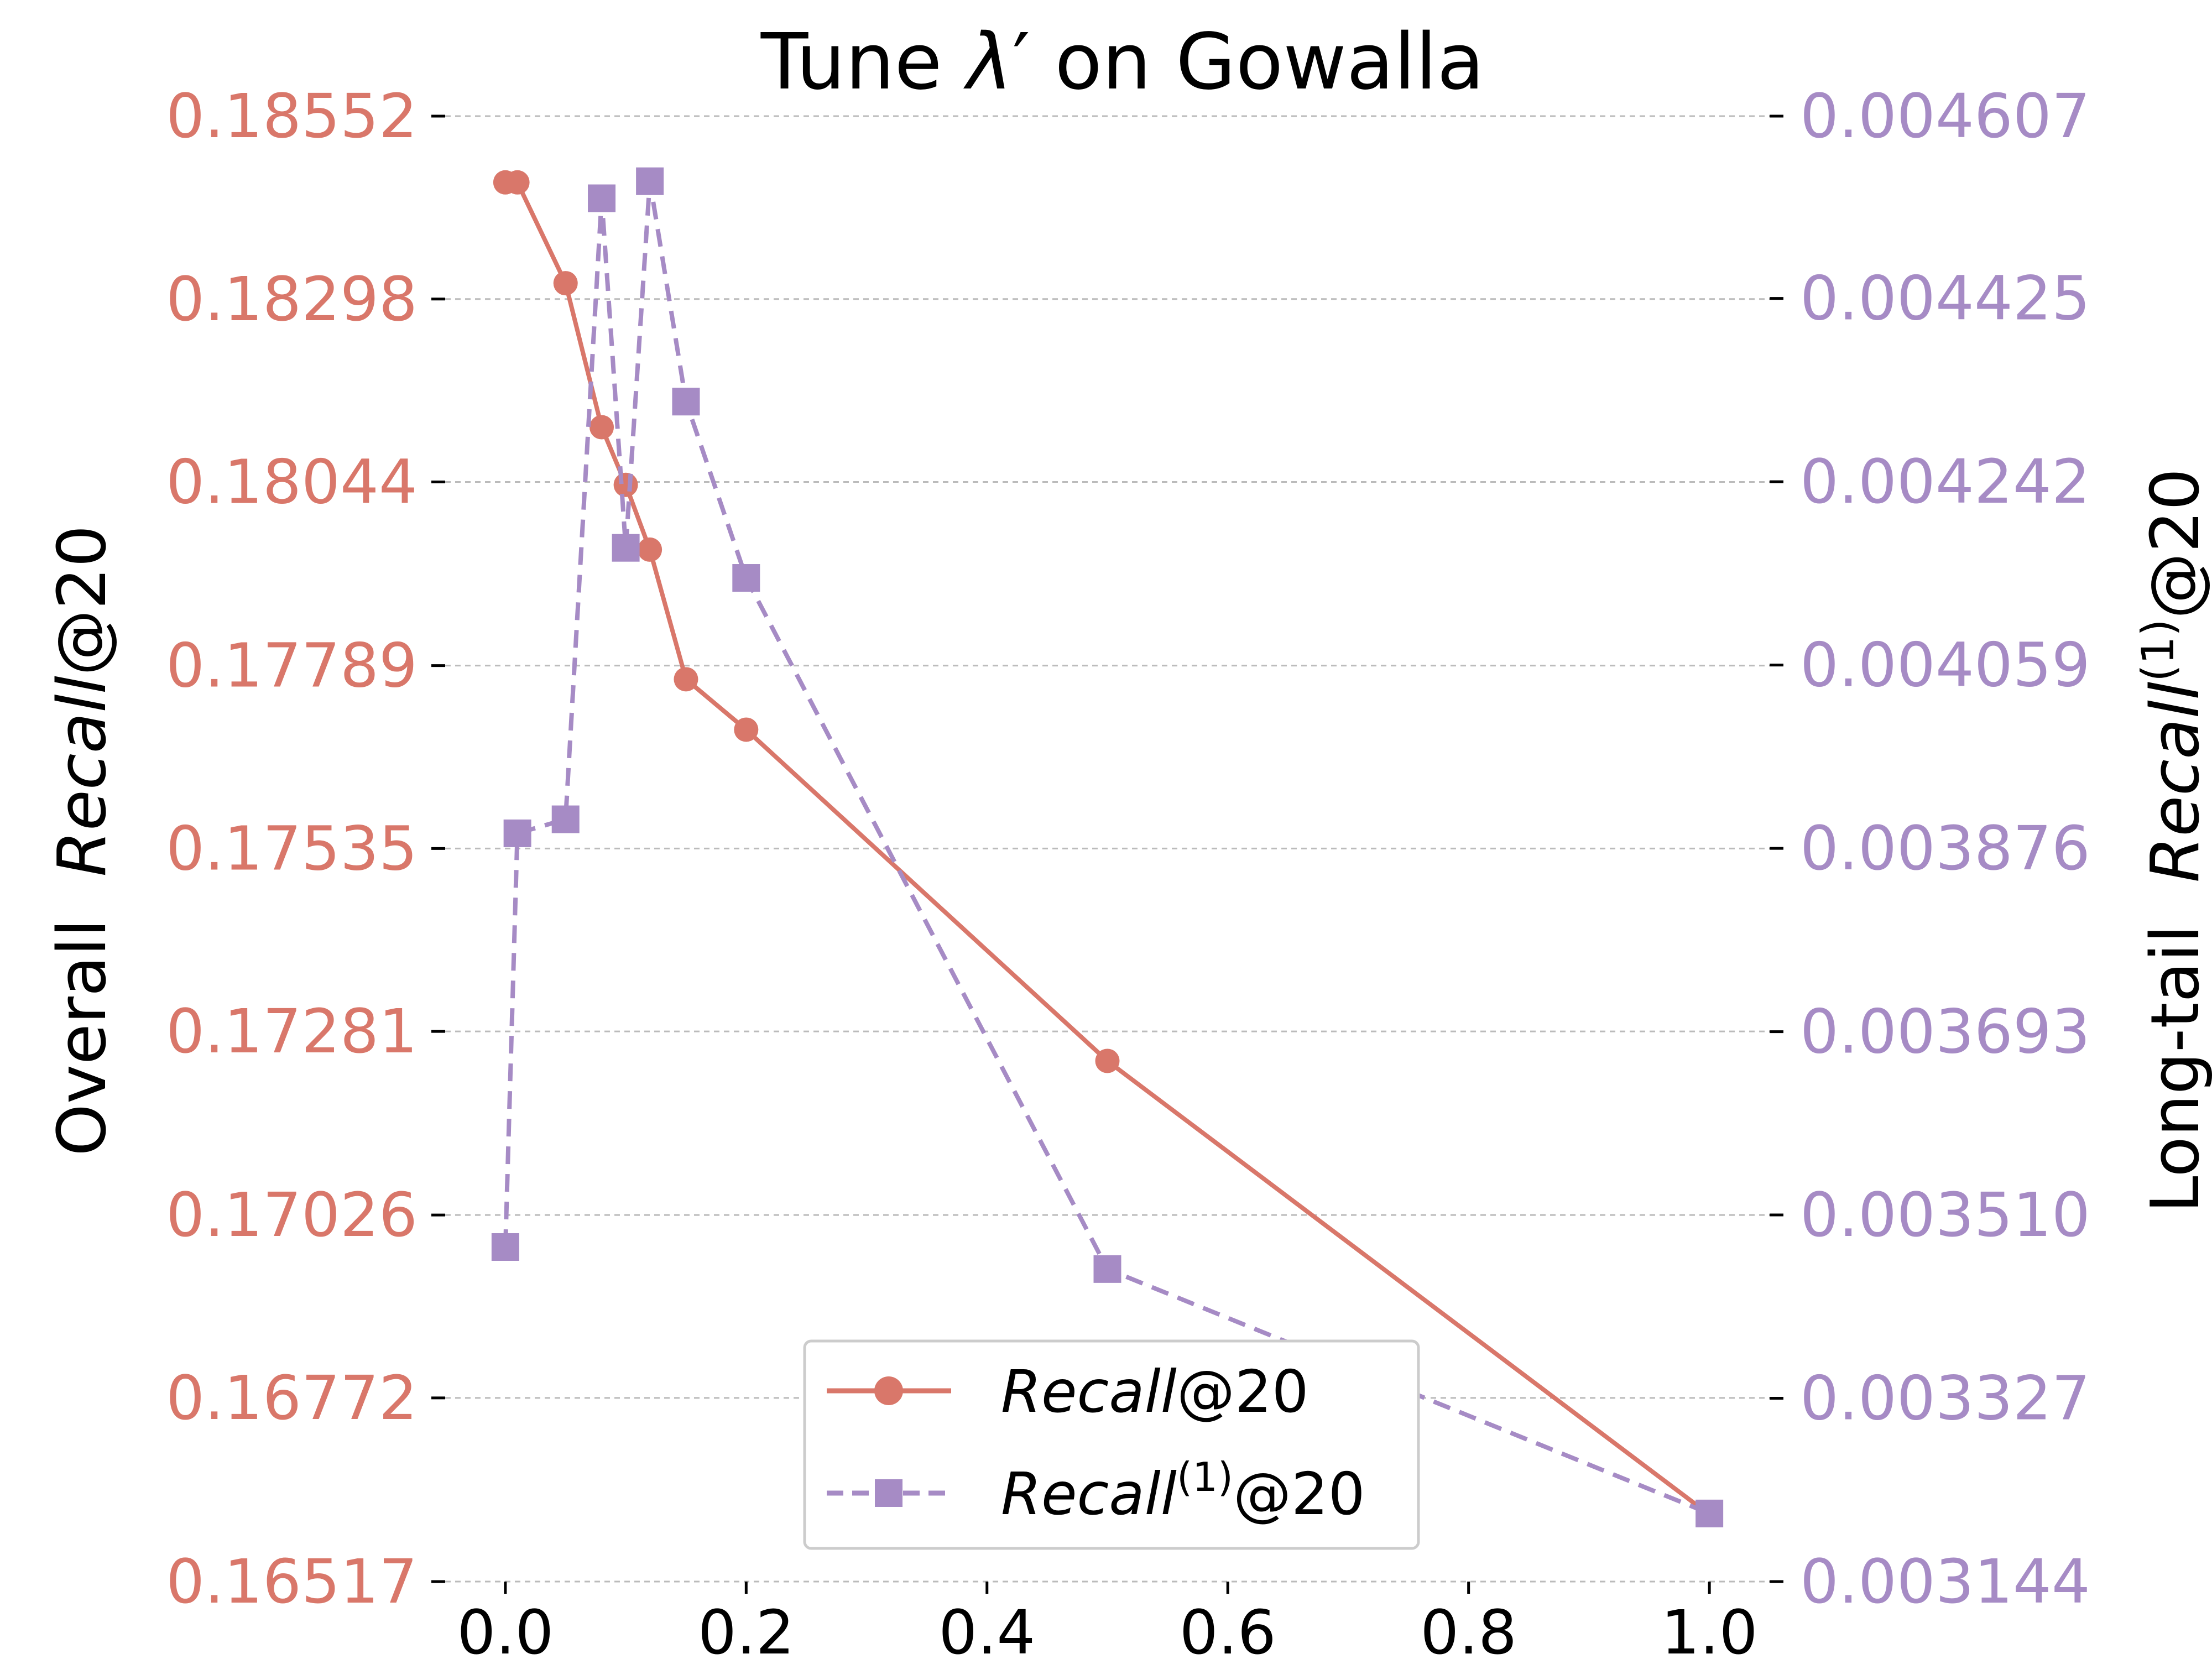 The image size is (2212, 1659). Describe the element at coordinates (1945, 849) in the screenshot. I see `right-tick-label: 0.003876` at that location.